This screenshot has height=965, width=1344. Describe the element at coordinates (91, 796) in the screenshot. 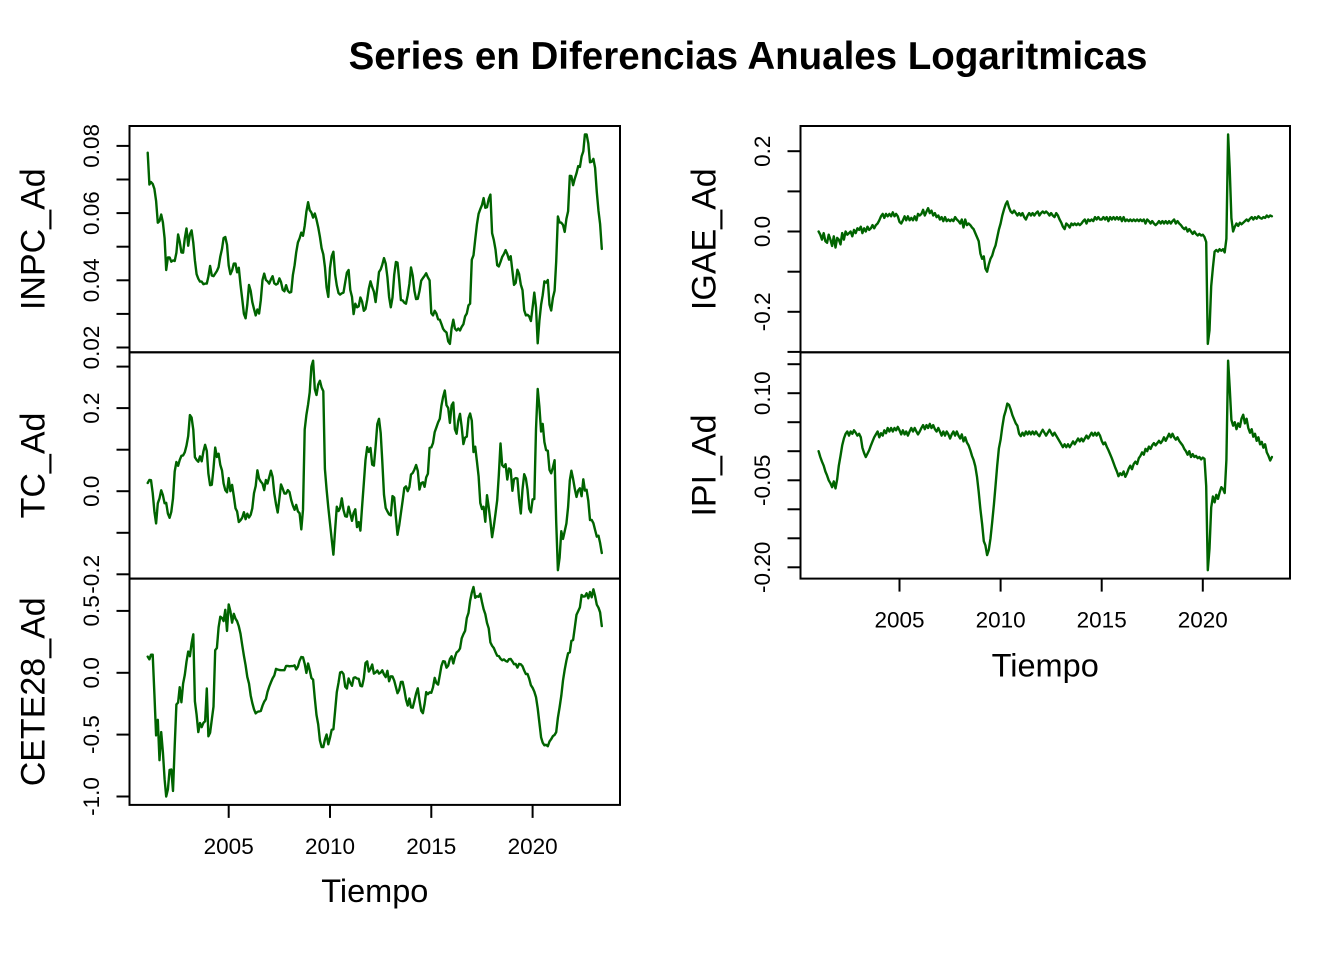

I see `svg-text: -1.0` at that location.